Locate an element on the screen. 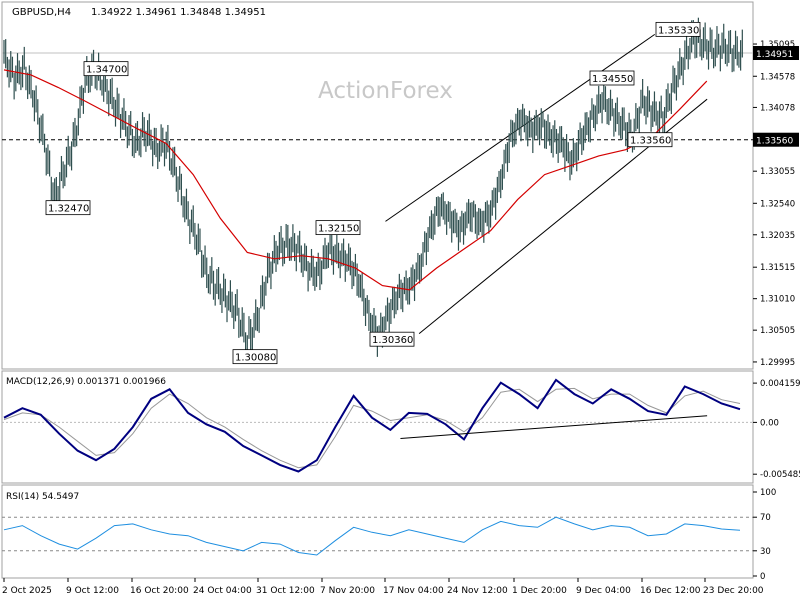 The image size is (800, 600). price-annotation: 1.34700 is located at coordinates (106, 70).